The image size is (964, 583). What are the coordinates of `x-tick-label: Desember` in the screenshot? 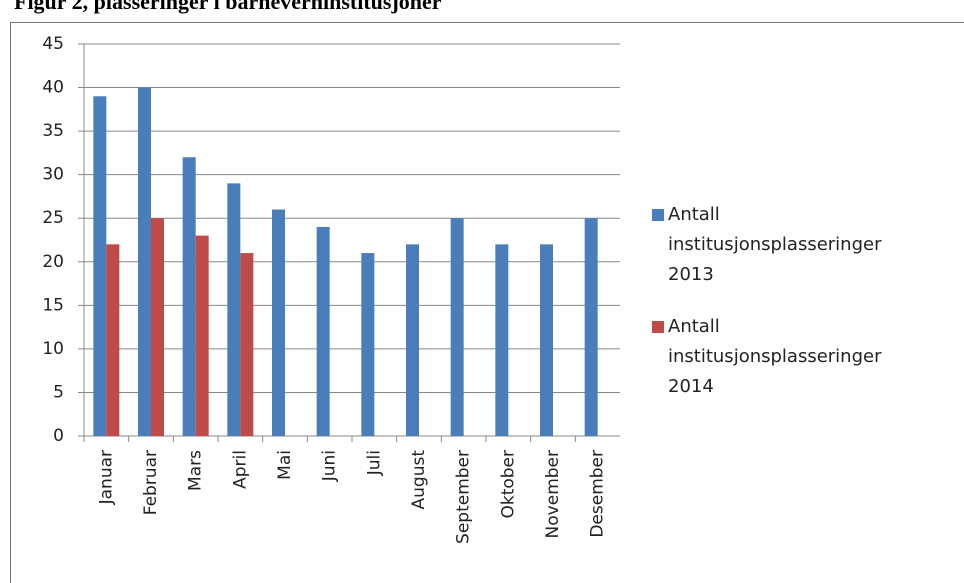 It's located at (598, 494).